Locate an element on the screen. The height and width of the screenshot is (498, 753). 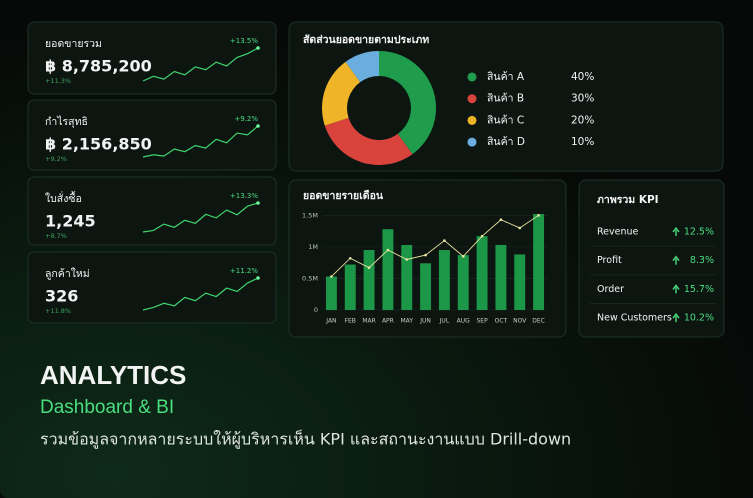
legend-label: สินค้า D is located at coordinates (506, 142).